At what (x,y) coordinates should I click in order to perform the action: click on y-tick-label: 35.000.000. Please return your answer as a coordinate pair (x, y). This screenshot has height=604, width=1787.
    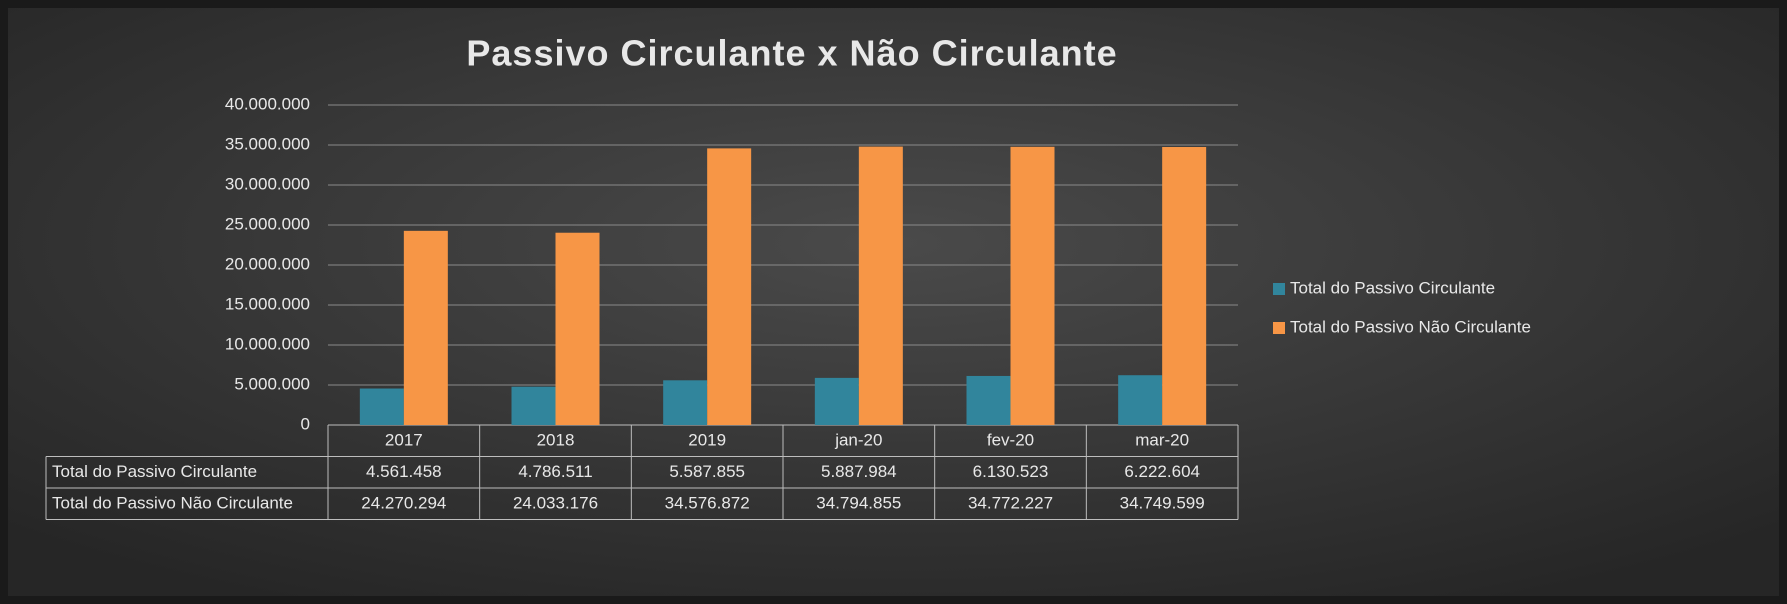
    Looking at the image, I should click on (267, 143).